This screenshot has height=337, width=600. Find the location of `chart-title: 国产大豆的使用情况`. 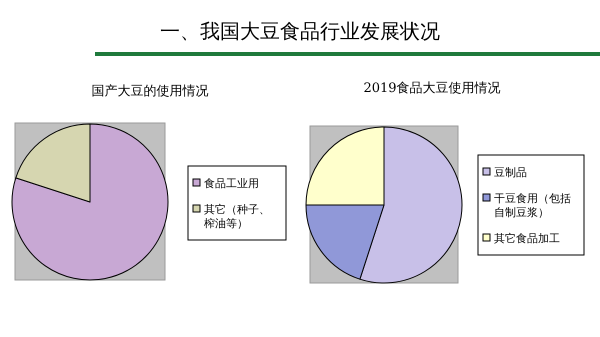

chart-title: 国产大豆的使用情况 is located at coordinates (150, 91).